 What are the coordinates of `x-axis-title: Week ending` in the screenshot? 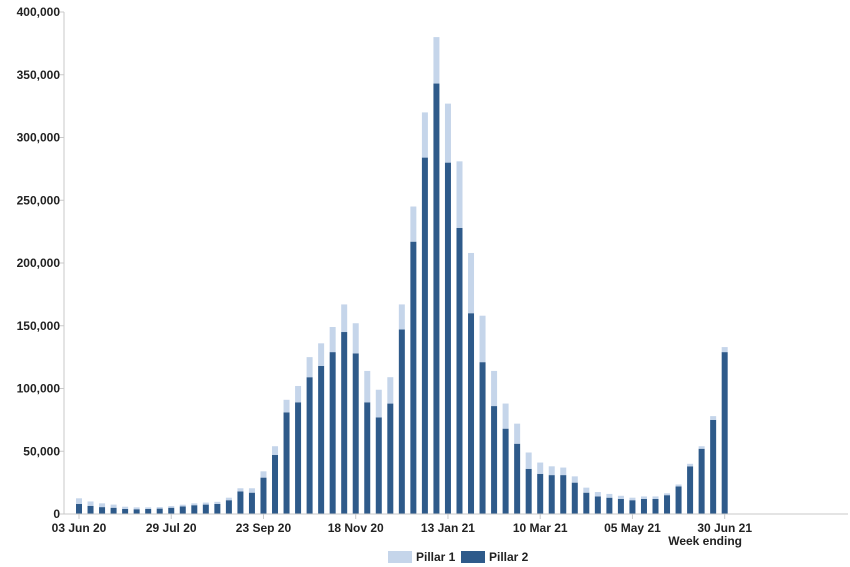 It's located at (705, 541).